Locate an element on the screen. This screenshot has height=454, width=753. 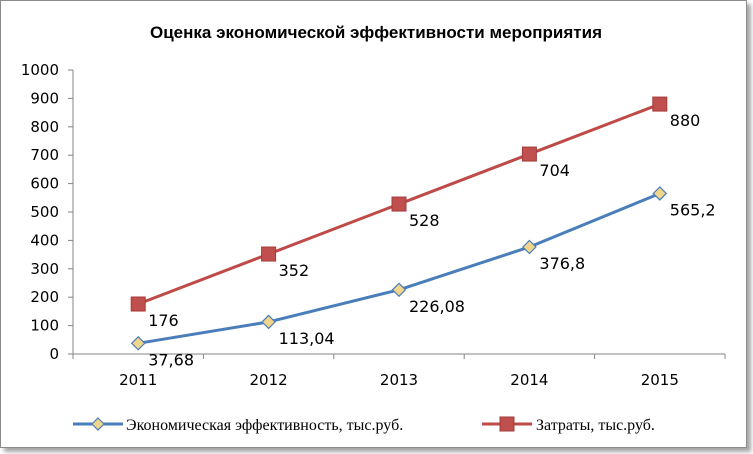
x-tick-label: 2013 is located at coordinates (399, 380).